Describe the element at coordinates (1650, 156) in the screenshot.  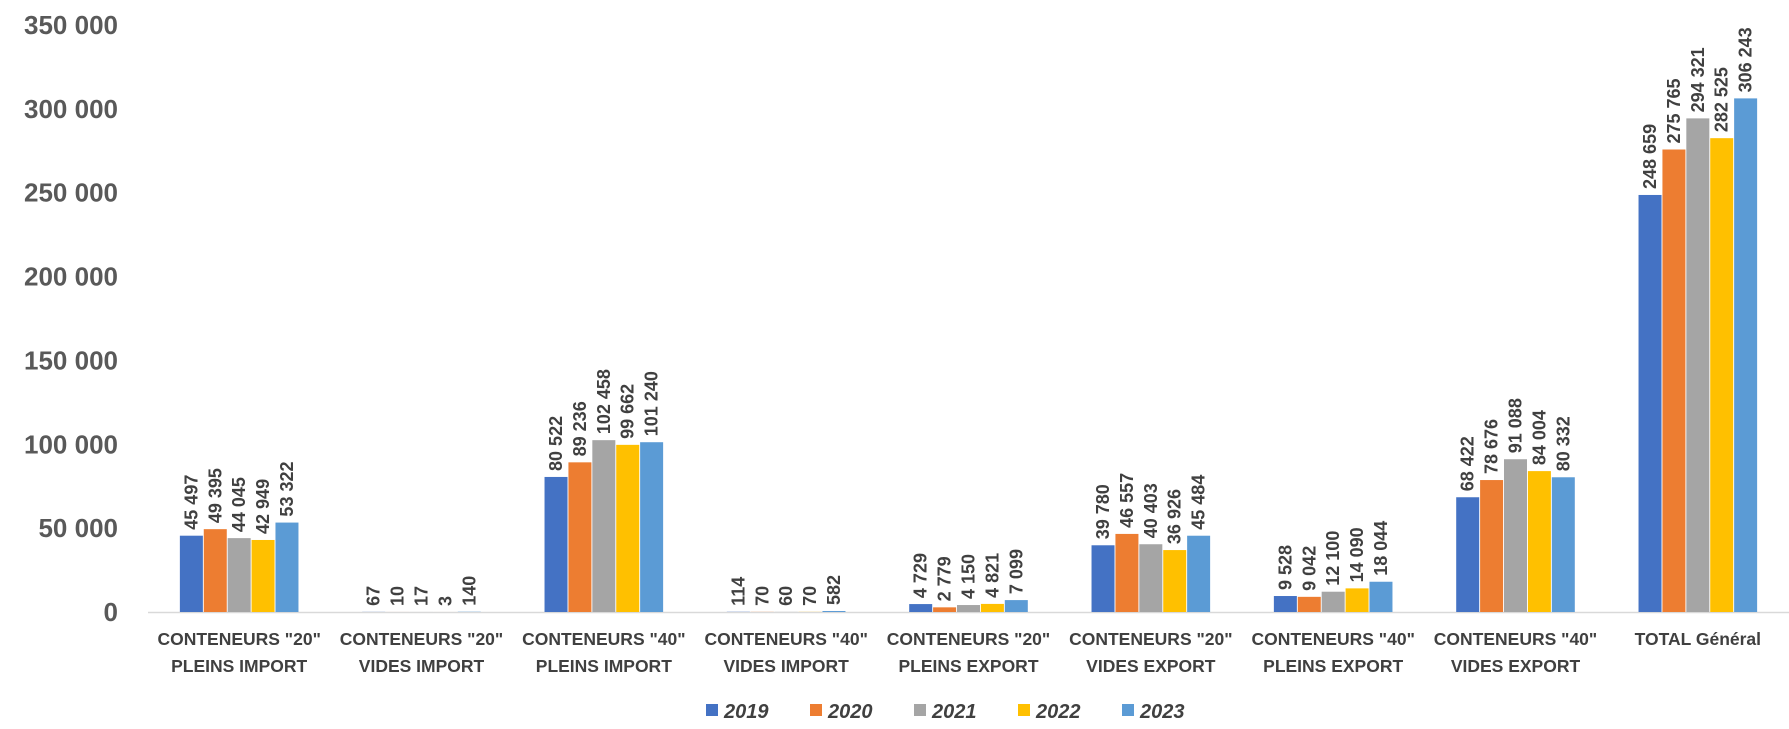
I see `data-label: 248 659` at that location.